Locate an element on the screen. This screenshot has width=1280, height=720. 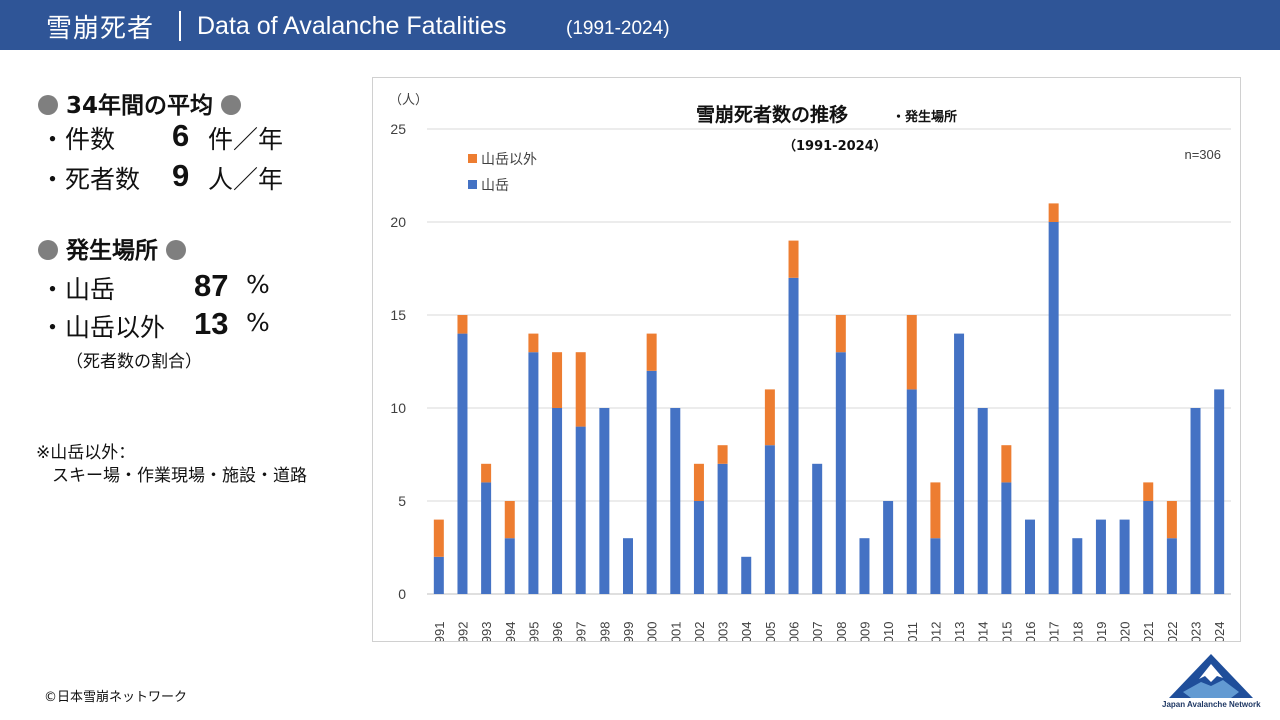
x-tick-label: 2022 is located at coordinates (1172, 631).